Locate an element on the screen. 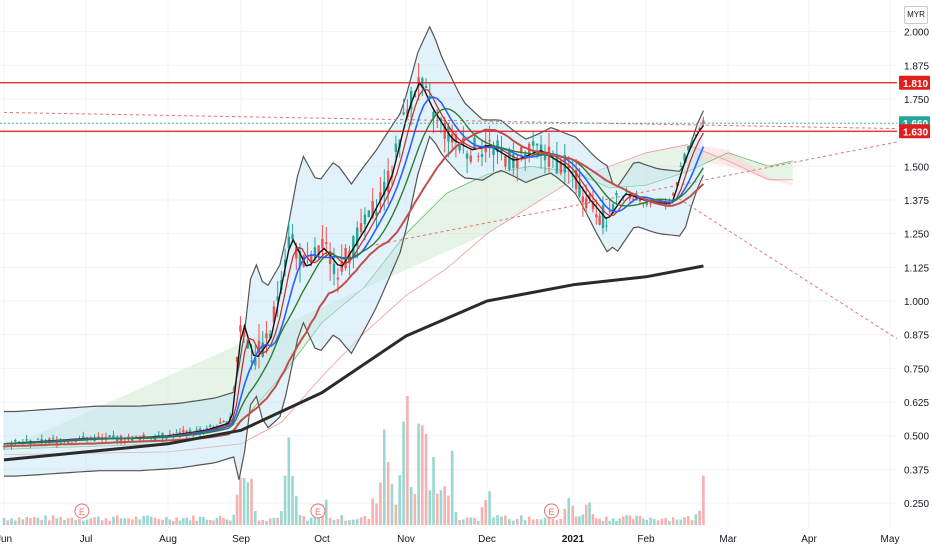  x-tick-label: Jun is located at coordinates (6, 539).